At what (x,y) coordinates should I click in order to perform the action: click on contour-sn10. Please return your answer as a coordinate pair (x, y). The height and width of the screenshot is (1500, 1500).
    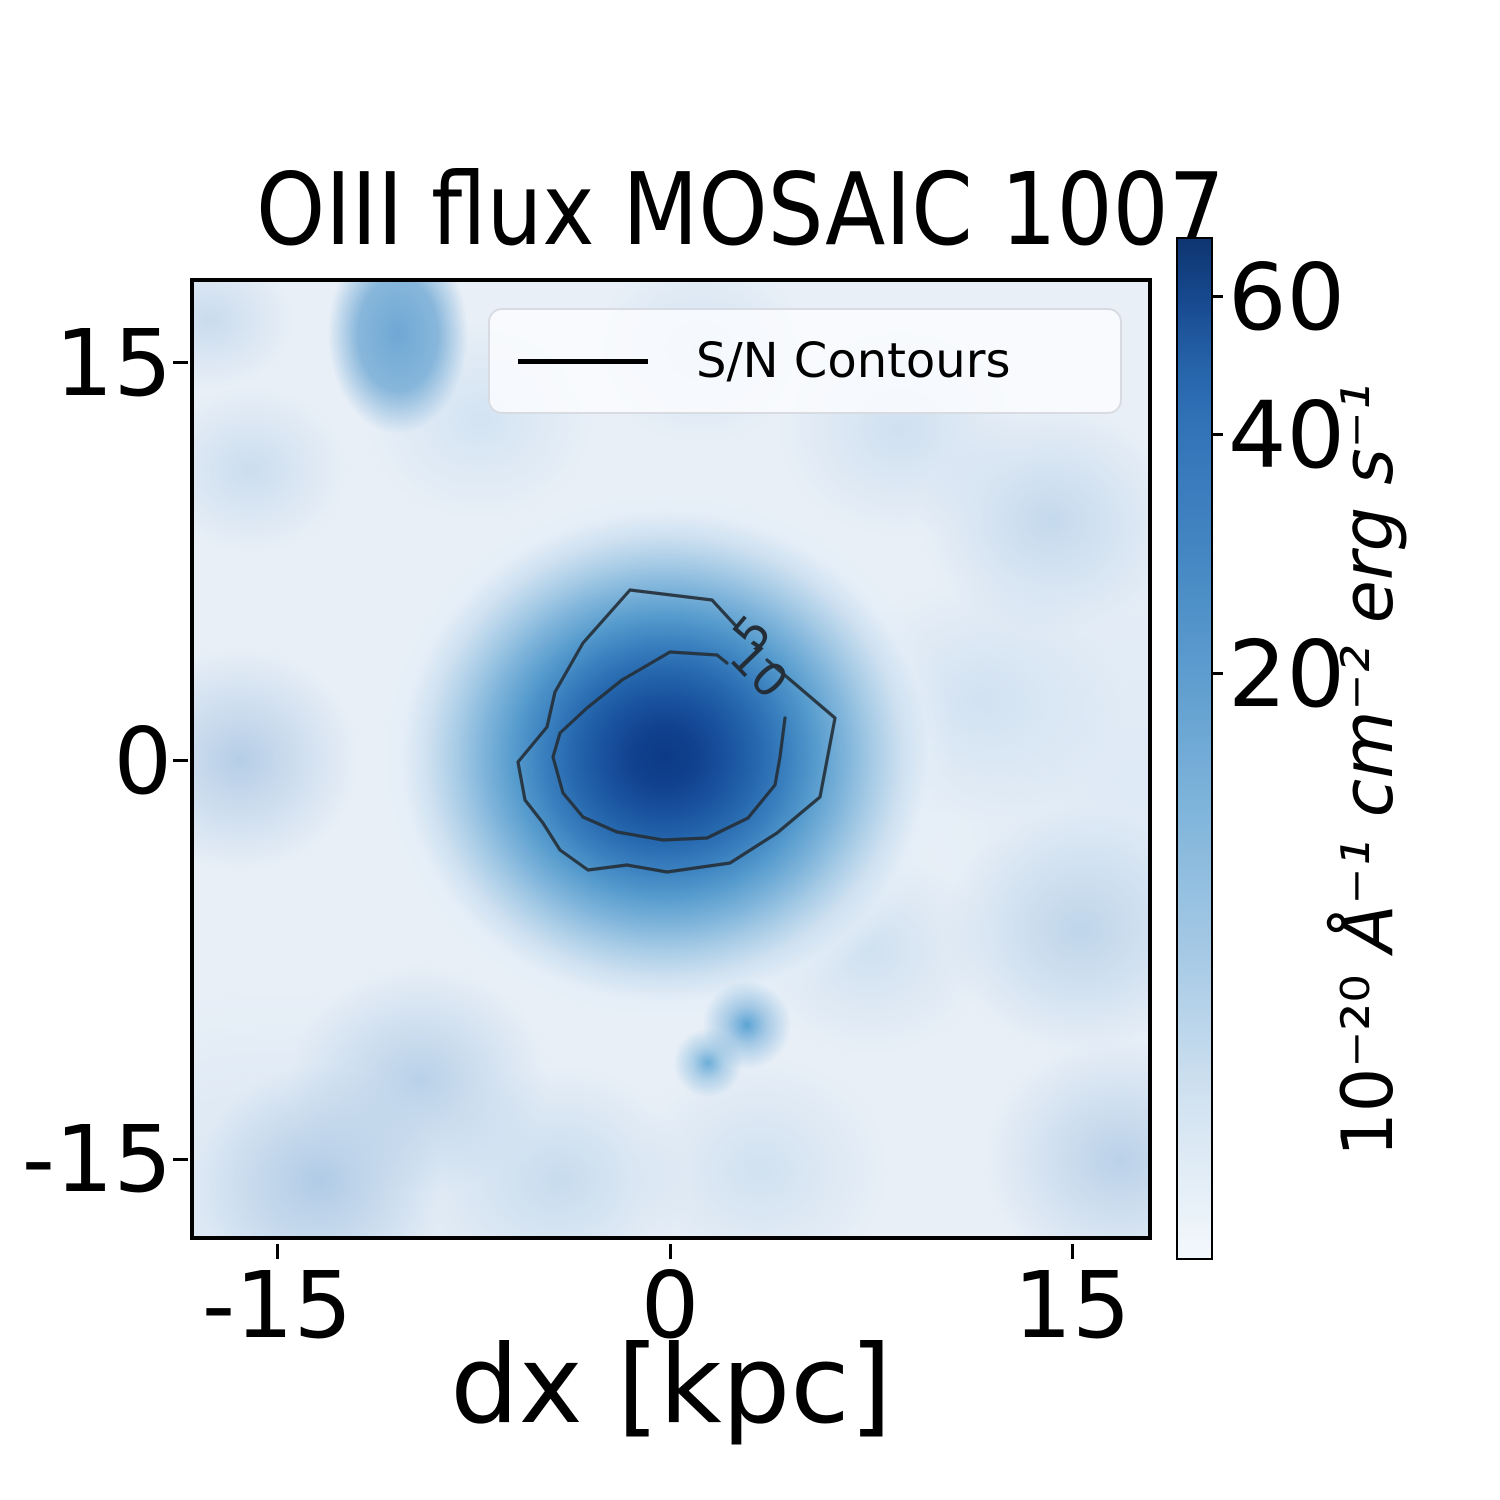
    Looking at the image, I should click on (669, 746).